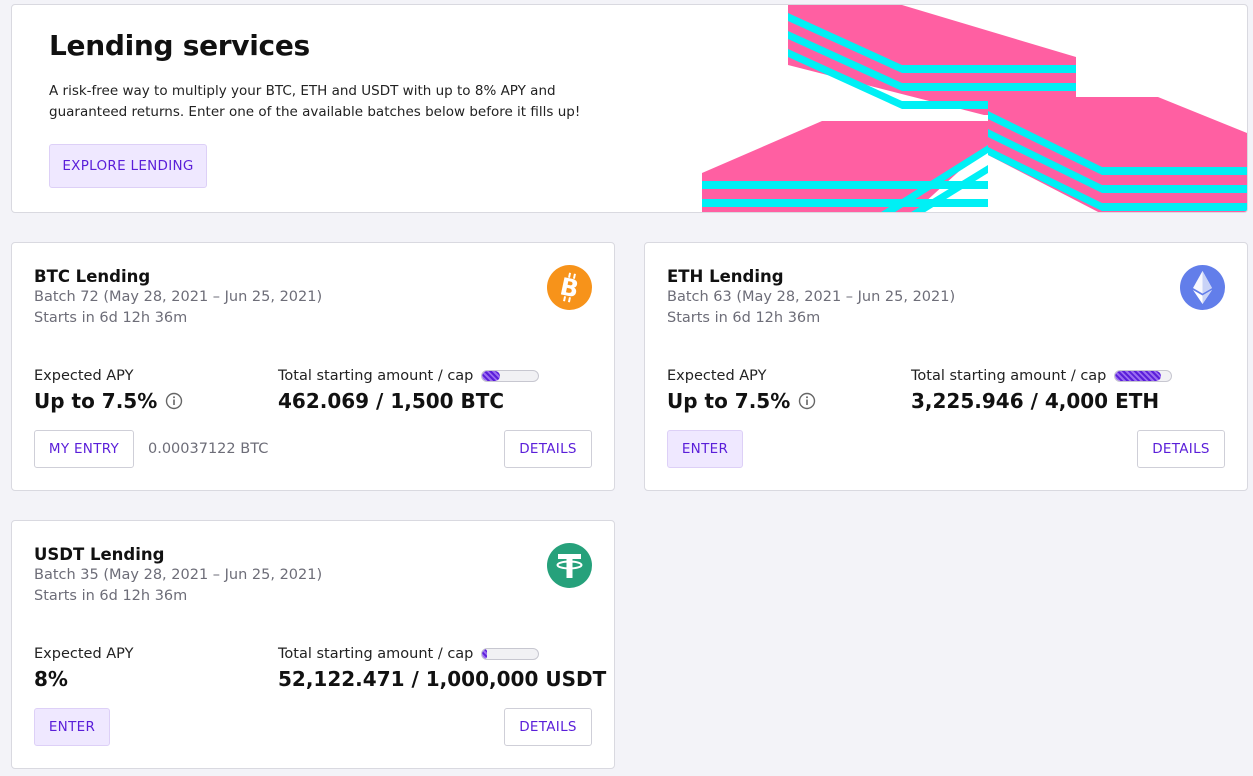  I want to click on tether-icon, so click(569, 565).